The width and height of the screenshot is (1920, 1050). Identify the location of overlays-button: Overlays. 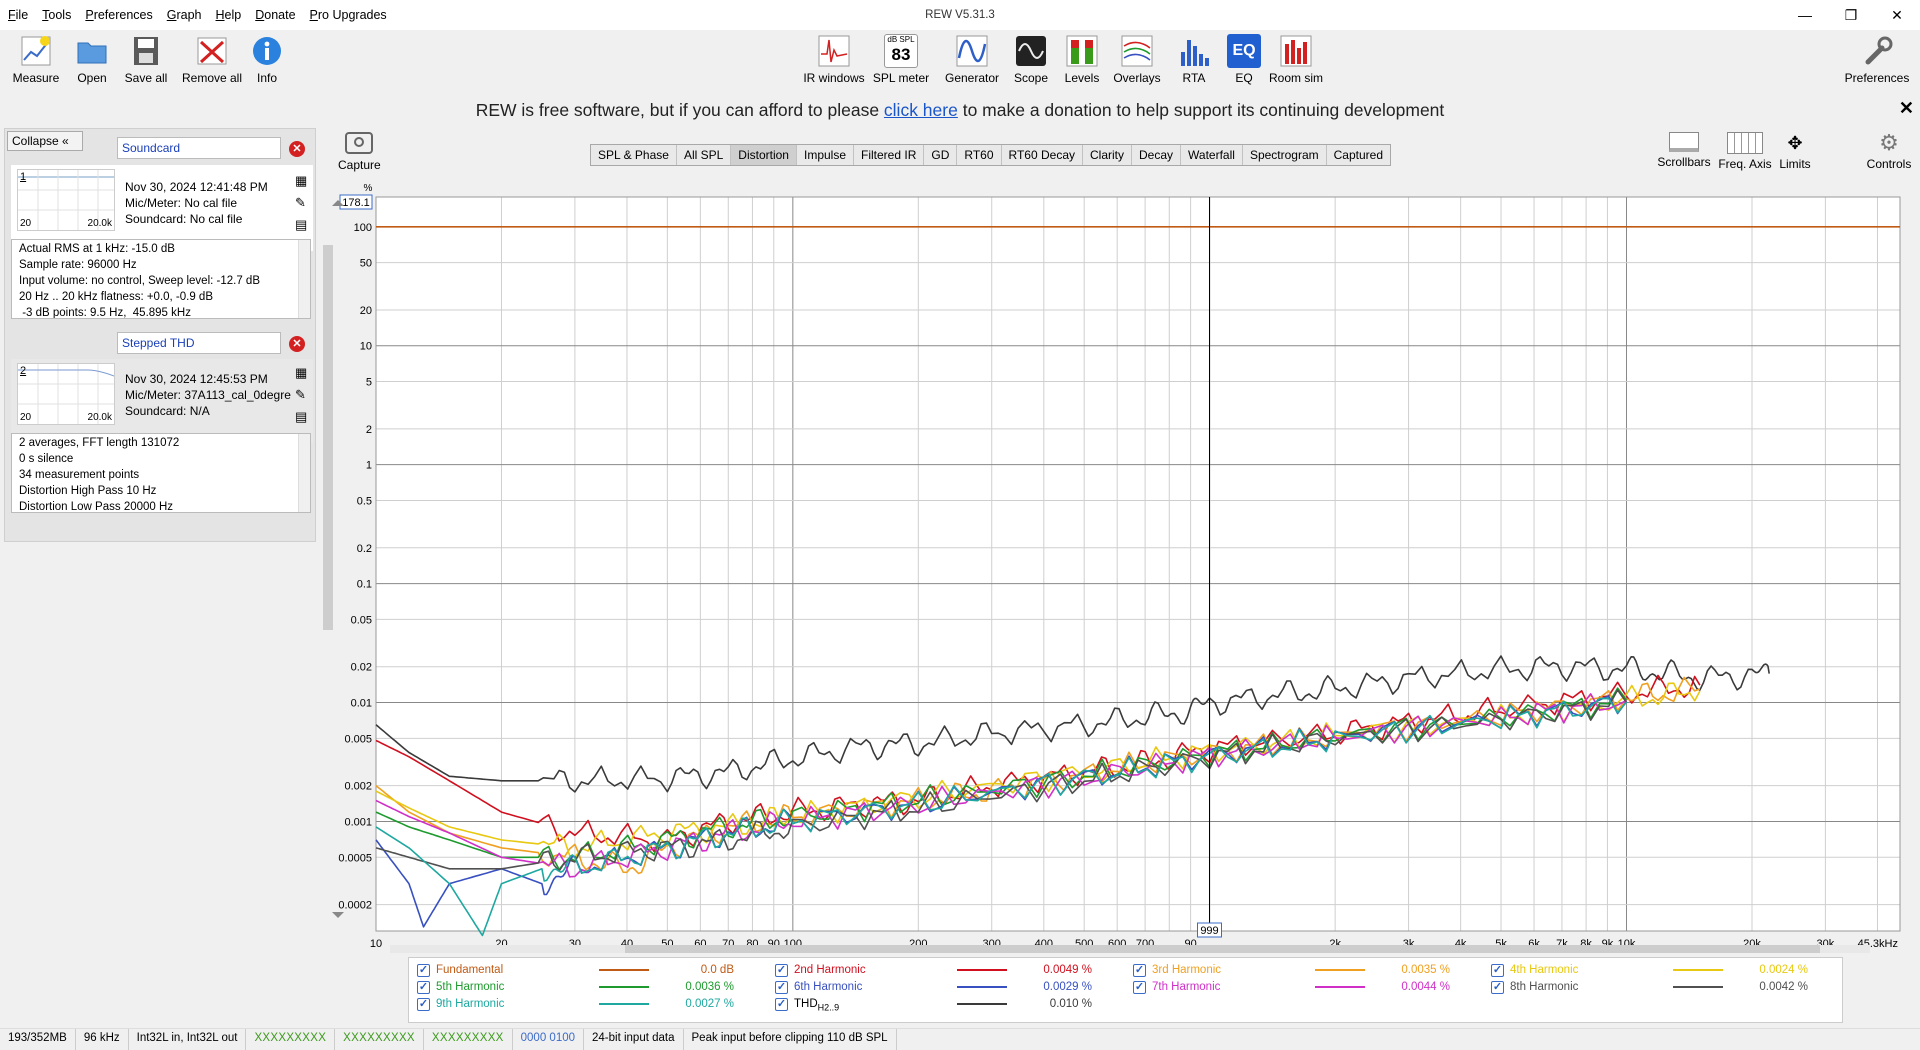
(1137, 59).